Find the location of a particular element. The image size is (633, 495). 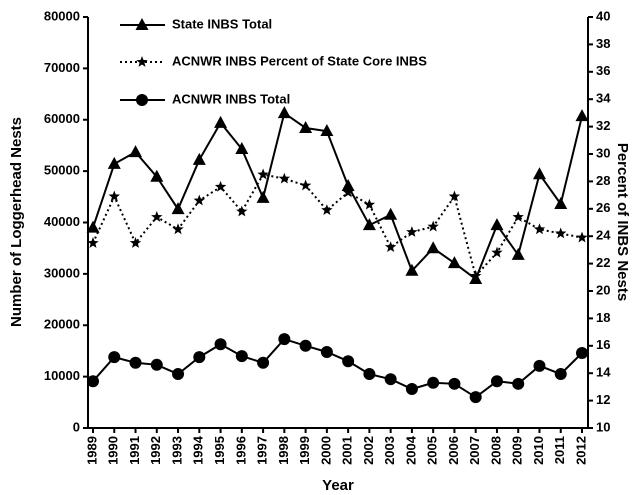

x-tick-label: 1995 is located at coordinates (219, 450).